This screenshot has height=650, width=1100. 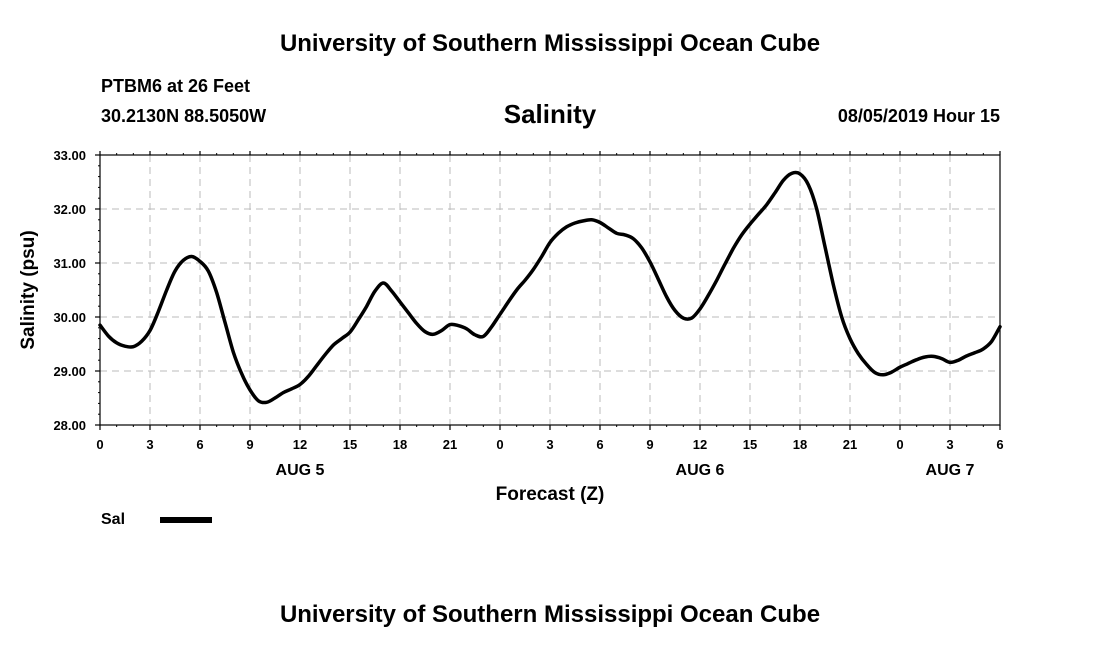 I want to click on x-tick-labels: 0 3 6 9 12 15 18 21 0 3 6 9 12 15 18 21 0 3 6, so click(x=549, y=444).